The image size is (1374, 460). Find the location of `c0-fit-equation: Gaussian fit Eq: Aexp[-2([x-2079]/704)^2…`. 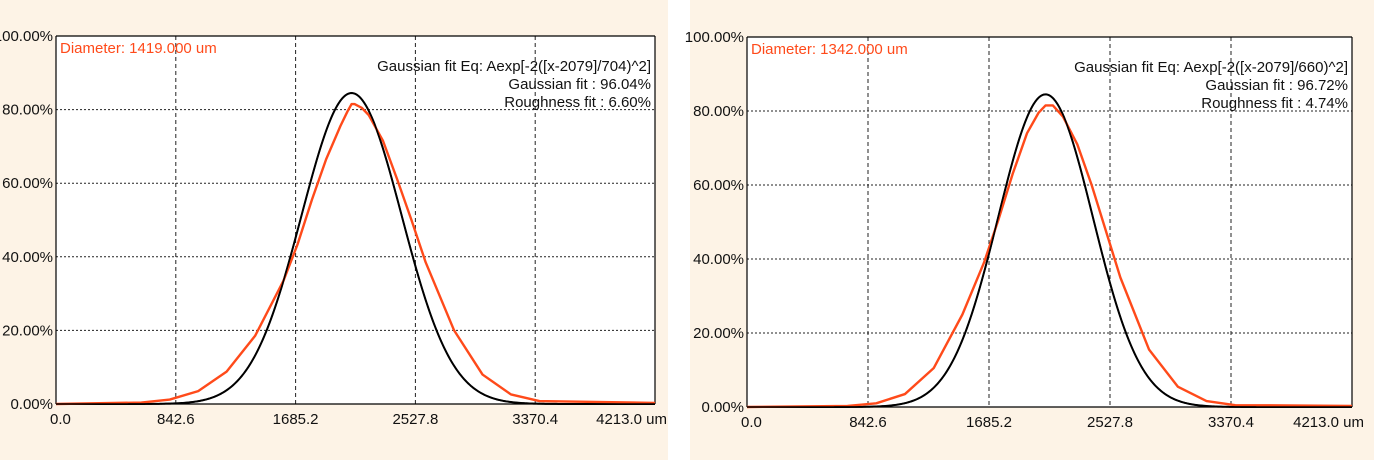

c0-fit-equation: Gaussian fit Eq: Aexp[-2([x-2079]/704)^2… is located at coordinates (514, 66).